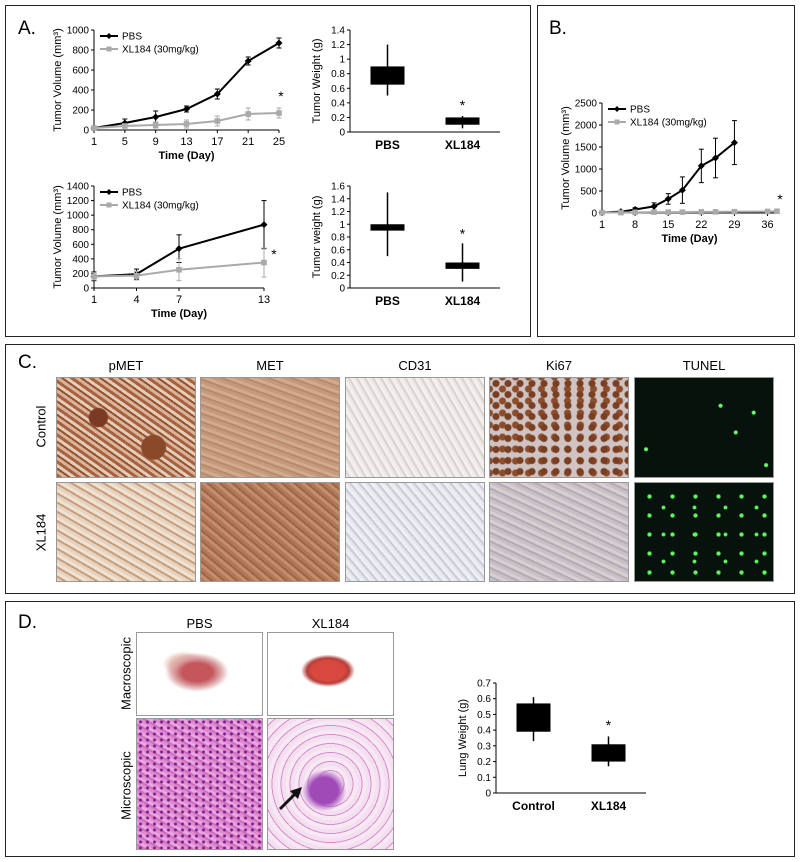 The height and width of the screenshot is (862, 800). Describe the element at coordinates (338, 187) in the screenshot. I see `y-tick-label: 1.6` at that location.